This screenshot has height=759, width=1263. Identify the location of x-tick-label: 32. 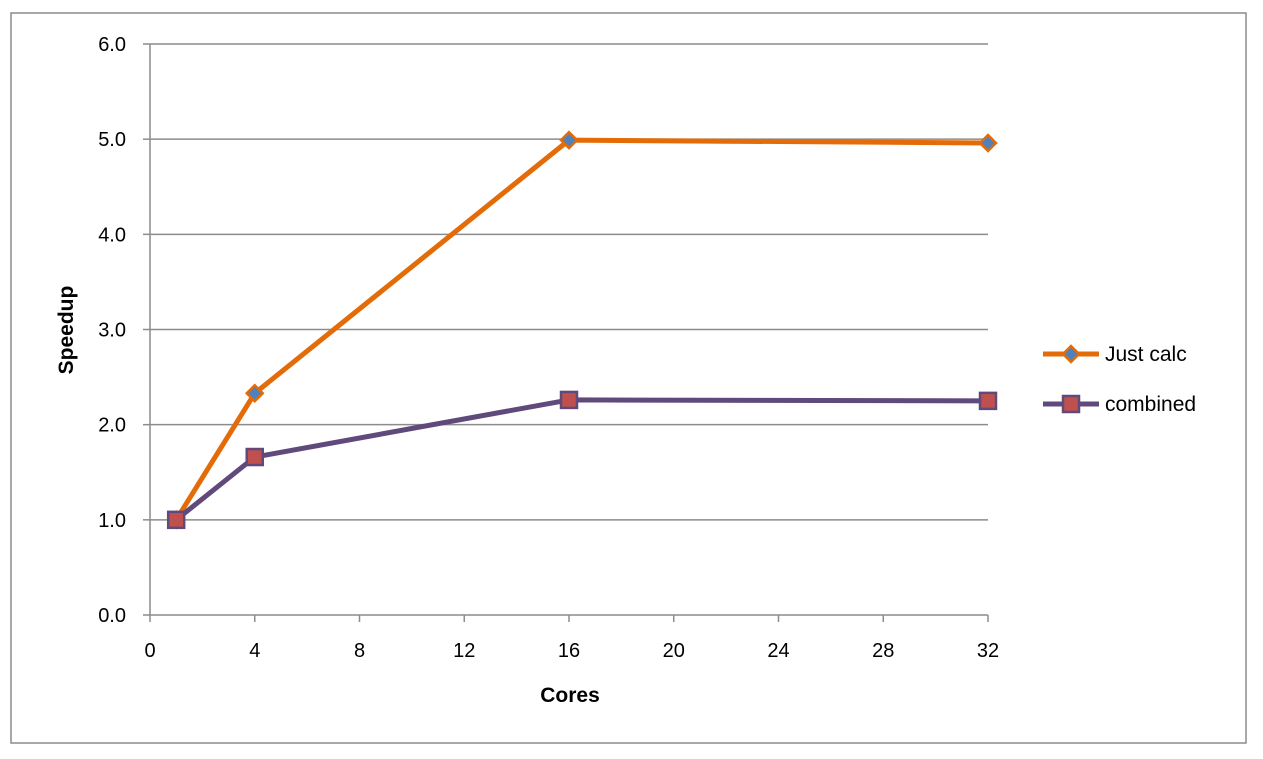
(988, 651).